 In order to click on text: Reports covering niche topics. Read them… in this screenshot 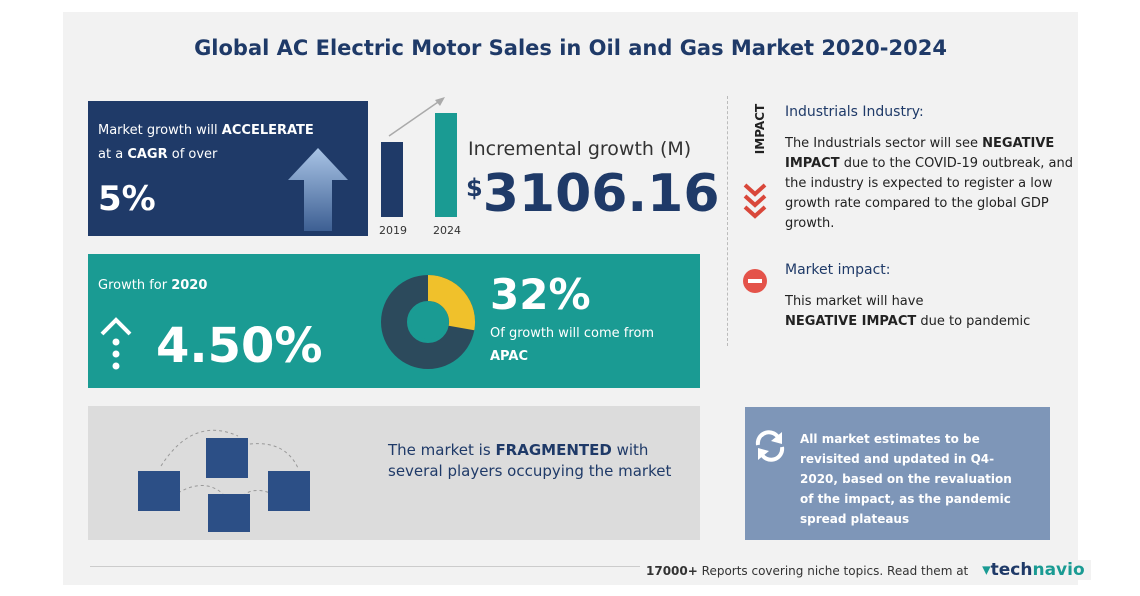, I will do `click(835, 571)`.